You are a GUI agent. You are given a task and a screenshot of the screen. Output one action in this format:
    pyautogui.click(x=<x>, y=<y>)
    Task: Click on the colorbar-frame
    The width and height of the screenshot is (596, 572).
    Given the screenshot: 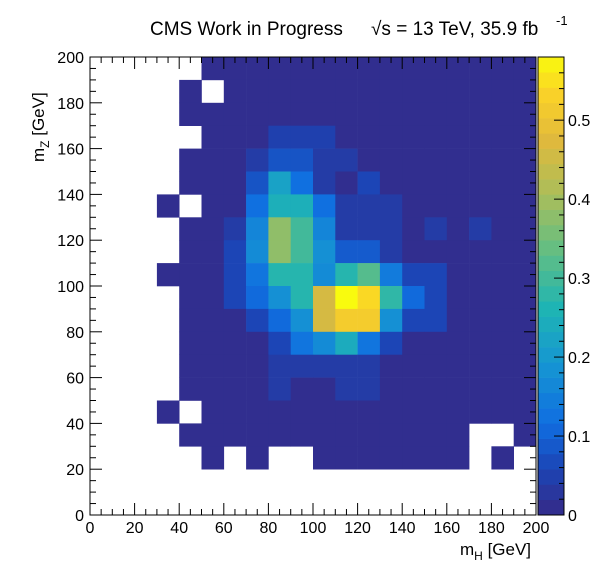 What is the action you would take?
    pyautogui.click(x=551, y=286)
    